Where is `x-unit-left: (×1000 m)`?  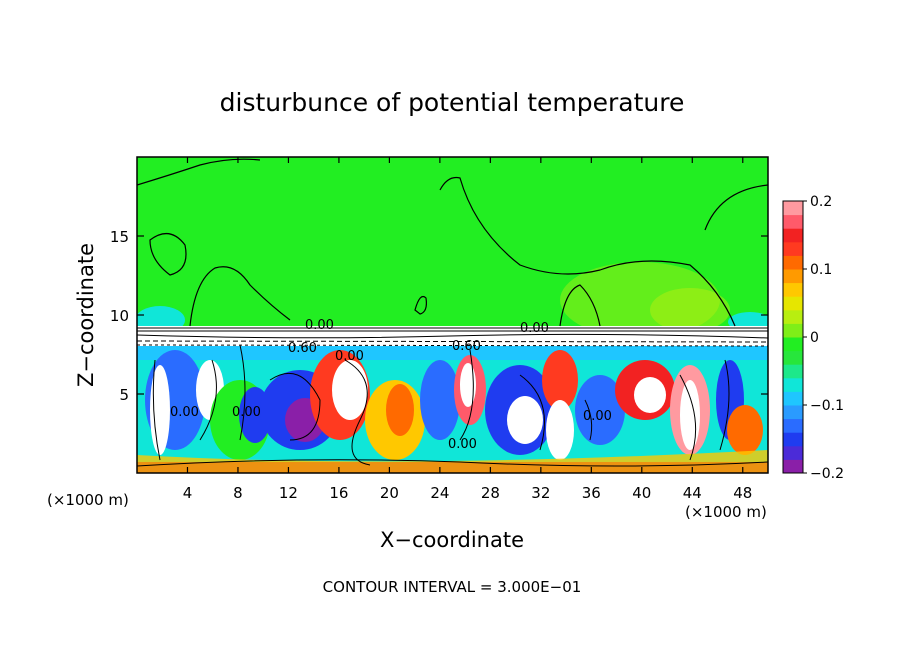
x-unit-left: (×1000 m) is located at coordinates (88, 500).